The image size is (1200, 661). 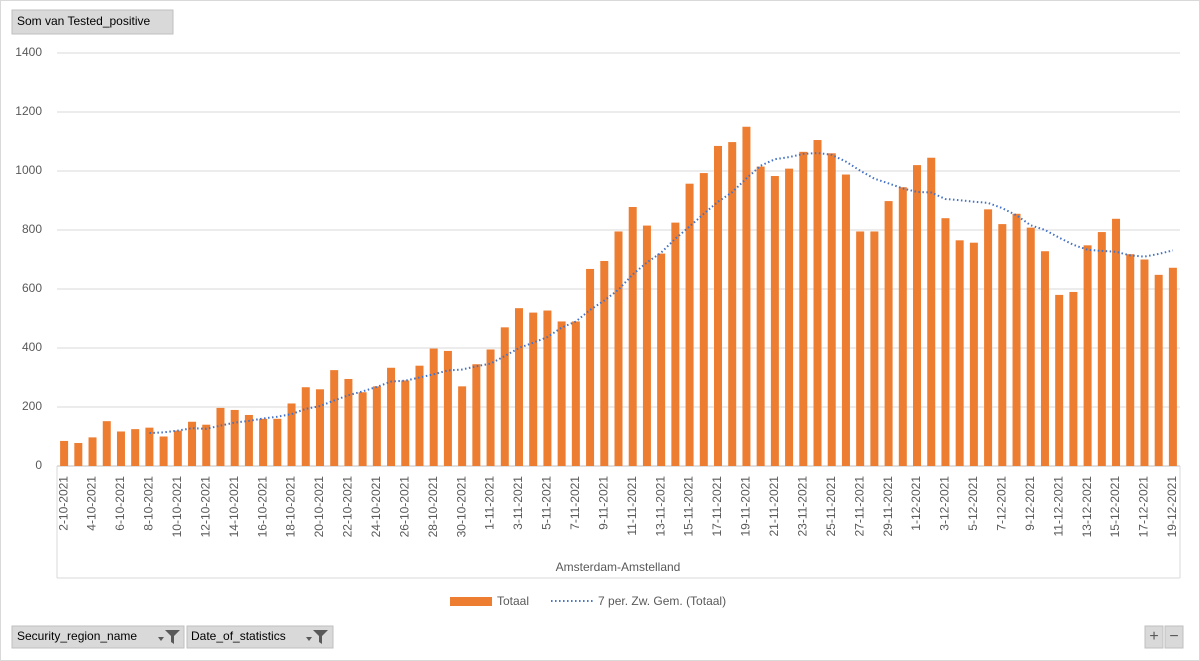 I want to click on x-tick-label: 15-11-2021, so click(x=689, y=506).